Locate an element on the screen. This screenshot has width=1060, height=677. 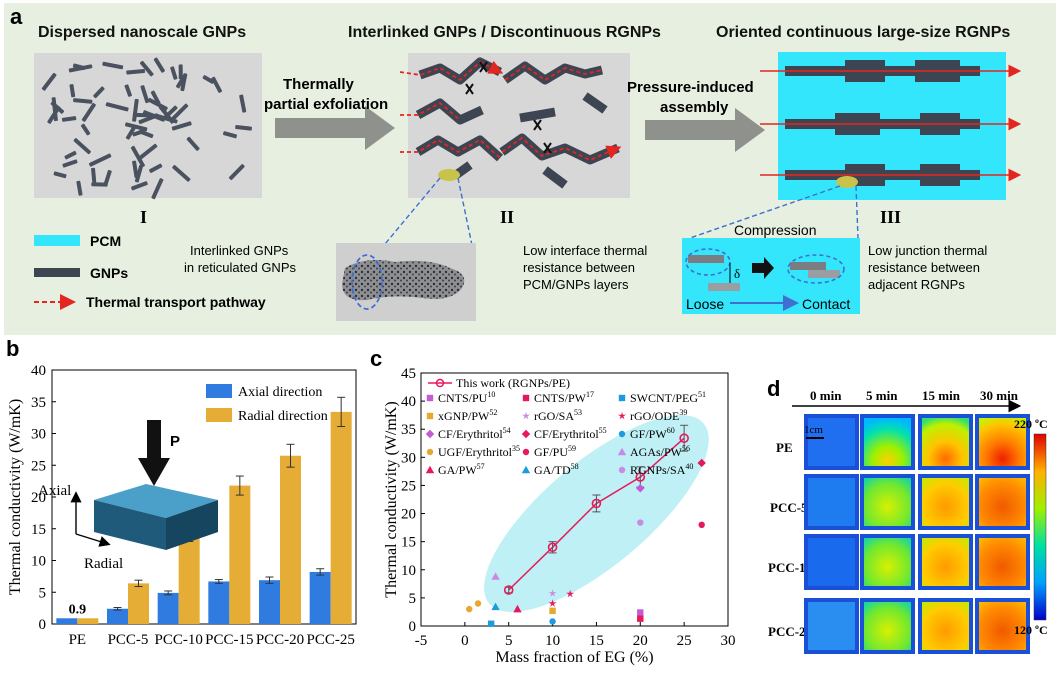
compression-label: Compression is located at coordinates (775, 230).